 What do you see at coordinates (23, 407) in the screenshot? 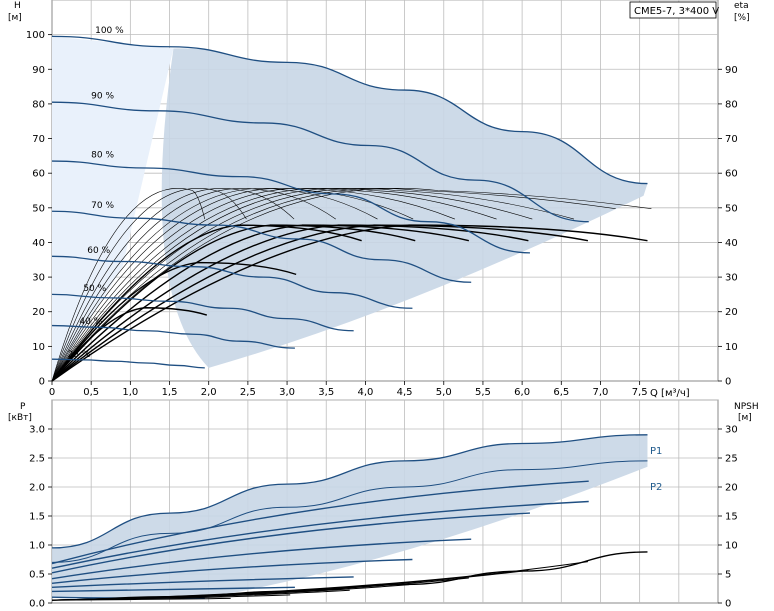
I see `p-axis-label: P` at bounding box center [23, 407].